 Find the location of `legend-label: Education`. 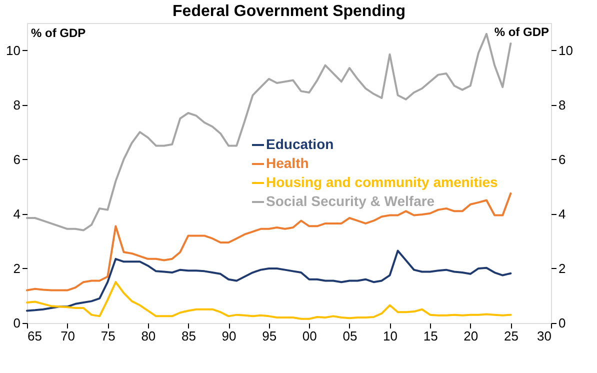

legend-label: Education is located at coordinates (300, 144).